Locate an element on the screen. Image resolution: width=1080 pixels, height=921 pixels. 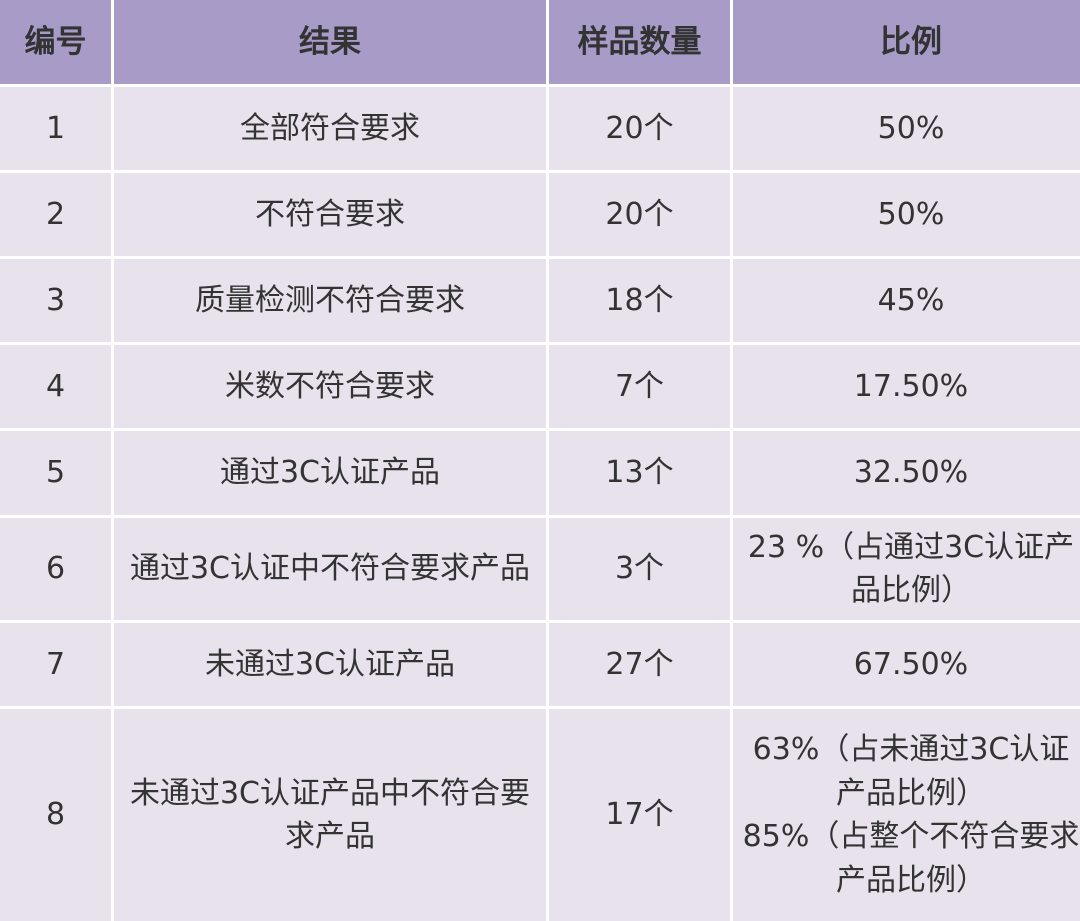
row-2-number: 2 is located at coordinates (55, 214).